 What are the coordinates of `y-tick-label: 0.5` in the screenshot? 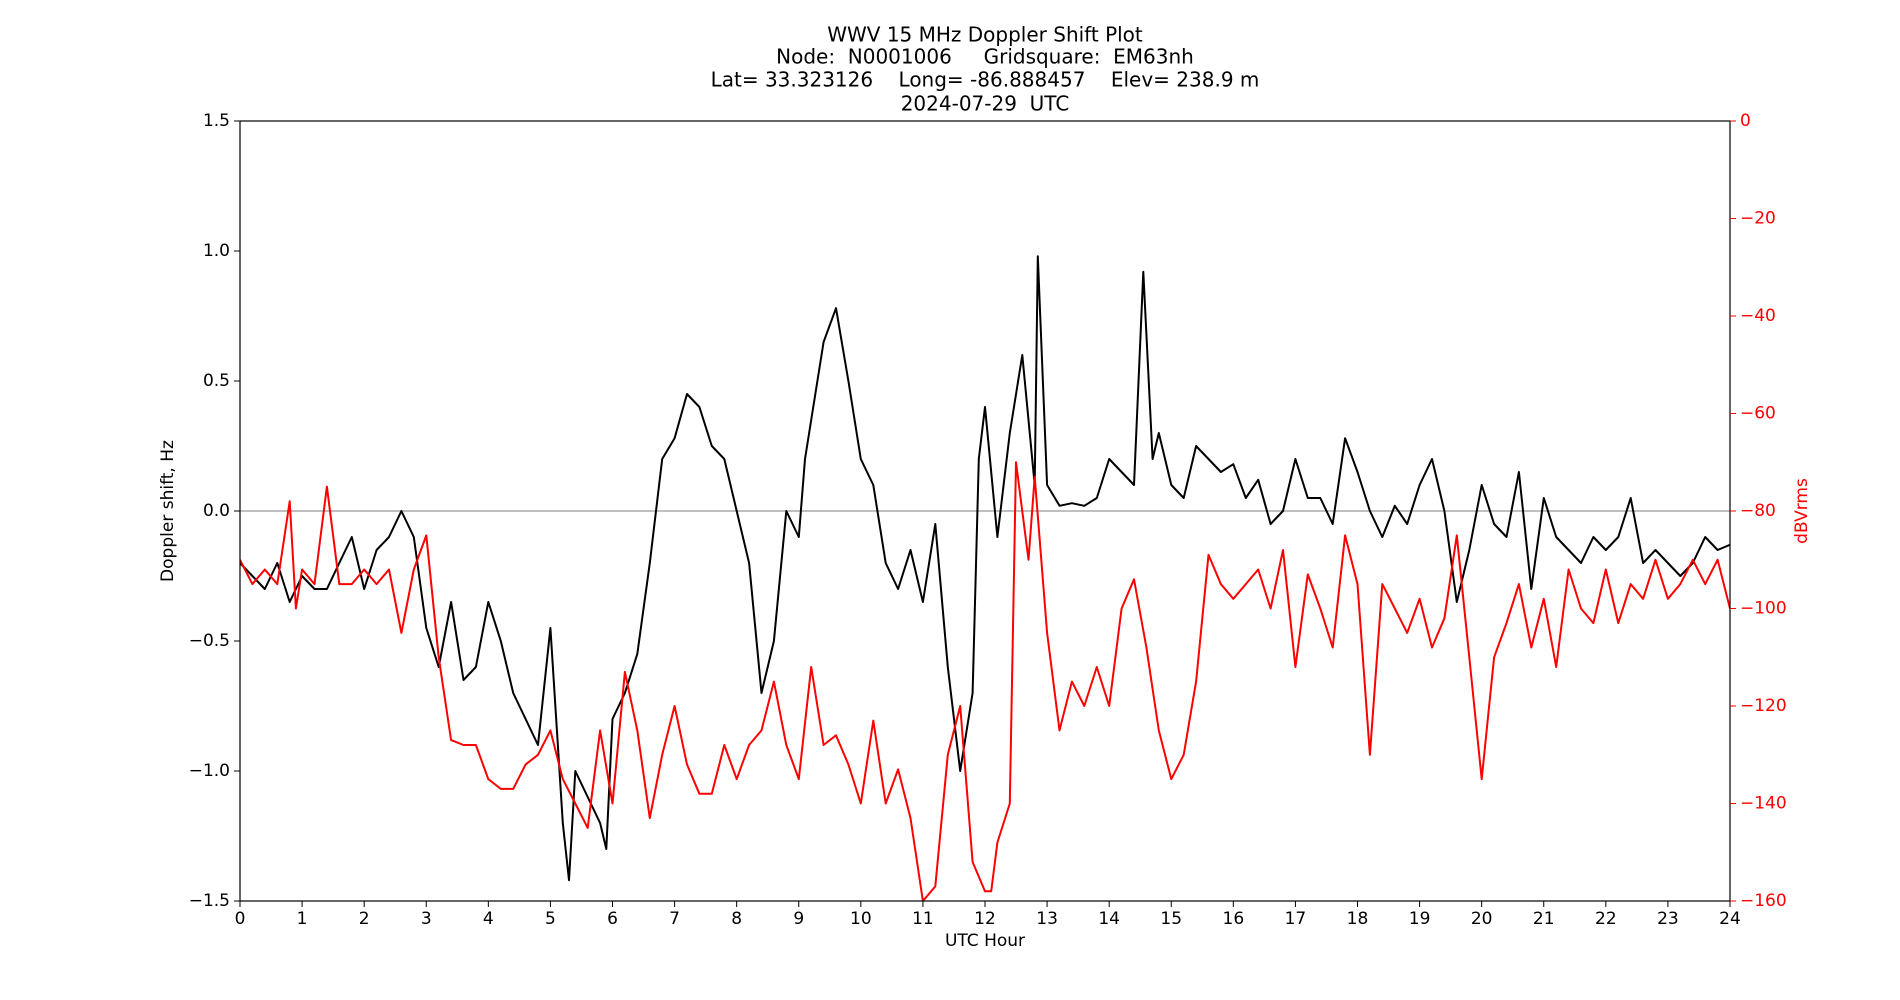 It's located at (216, 381).